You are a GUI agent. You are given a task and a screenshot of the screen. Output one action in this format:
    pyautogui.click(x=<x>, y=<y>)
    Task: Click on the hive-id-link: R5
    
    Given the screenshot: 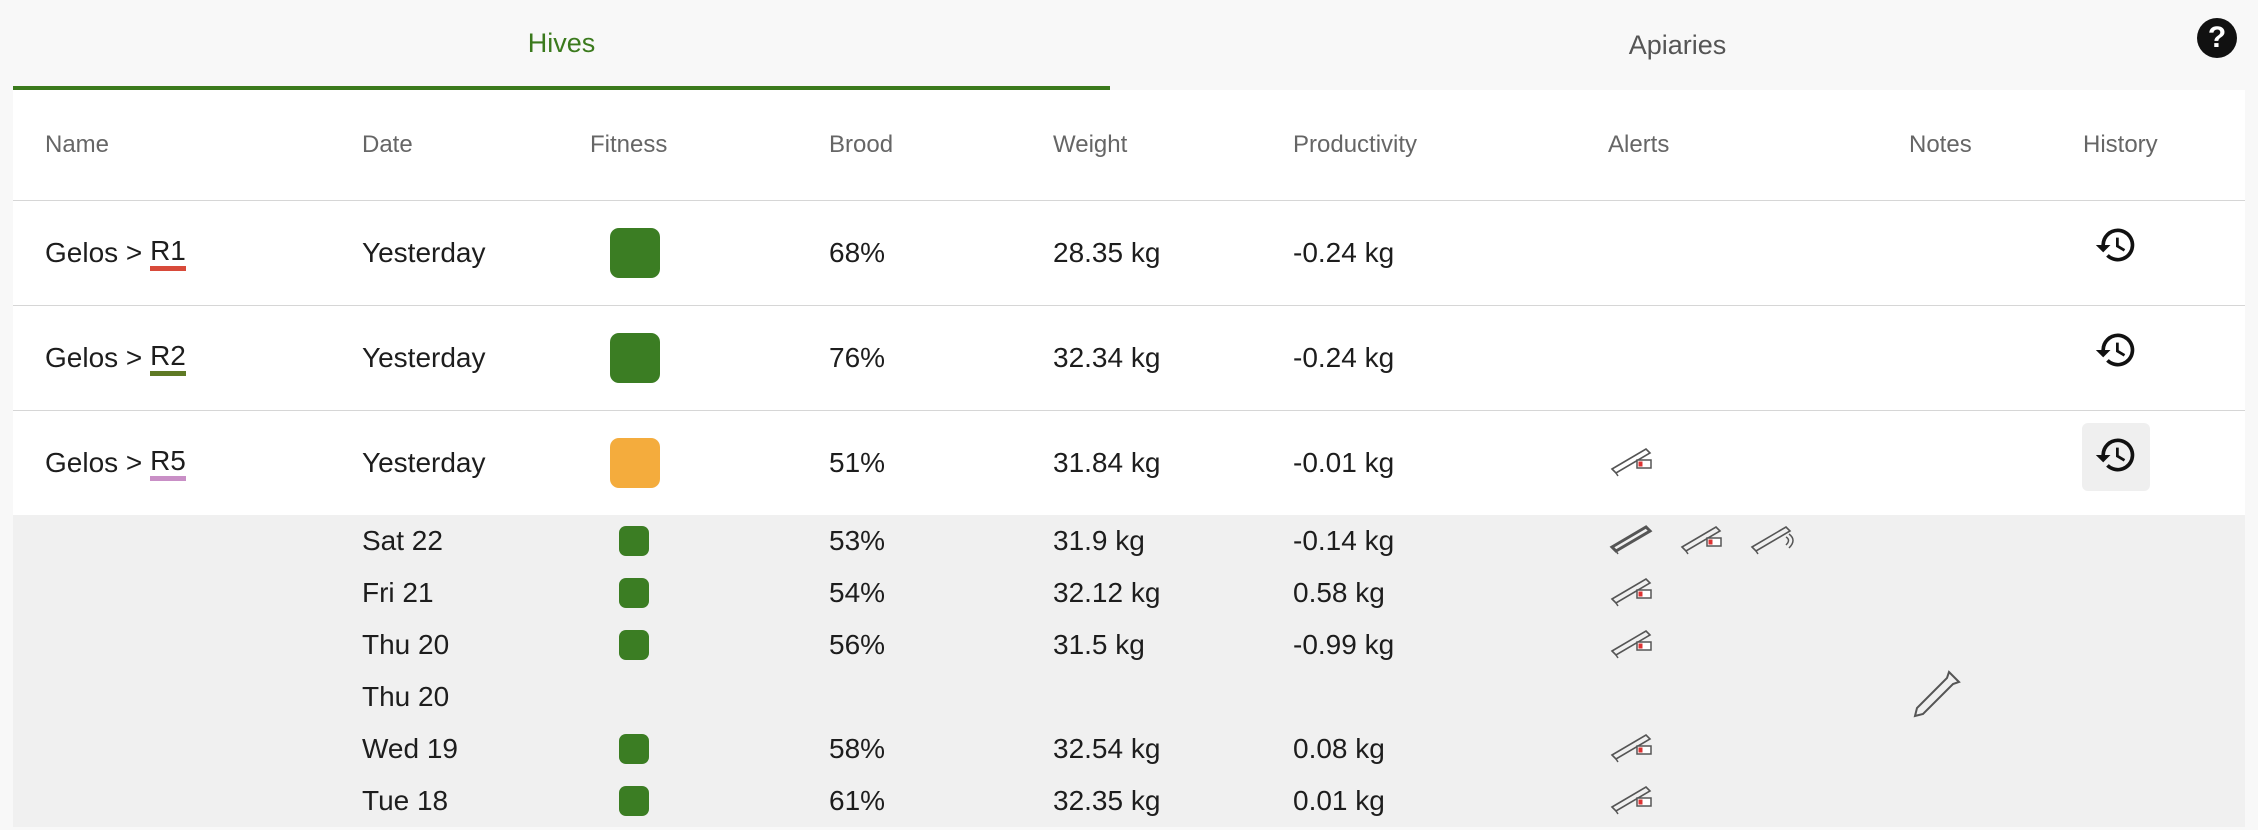 What is the action you would take?
    pyautogui.click(x=168, y=463)
    